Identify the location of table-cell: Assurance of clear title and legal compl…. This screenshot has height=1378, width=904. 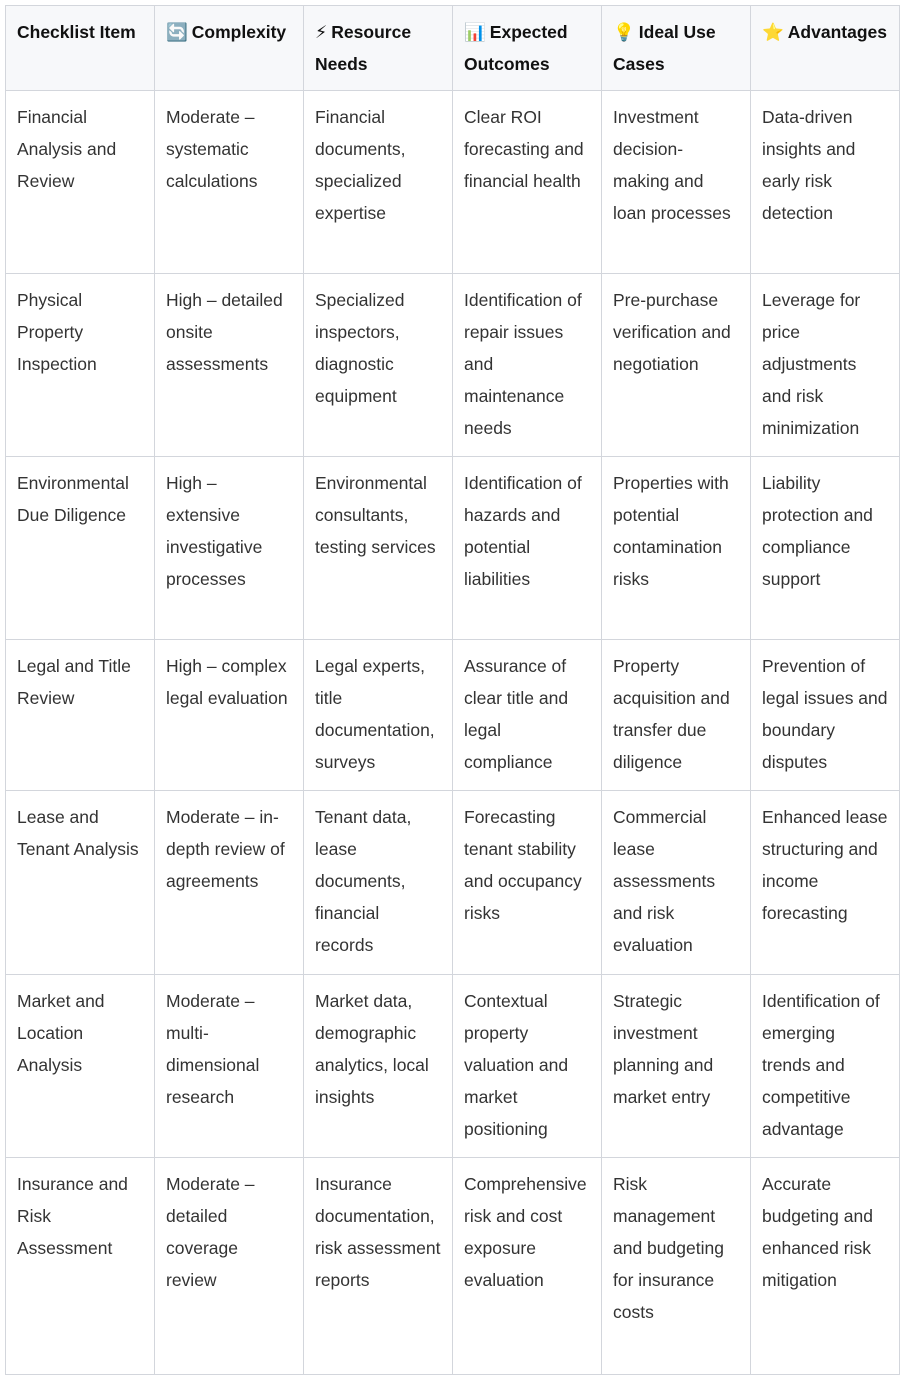
(527, 715).